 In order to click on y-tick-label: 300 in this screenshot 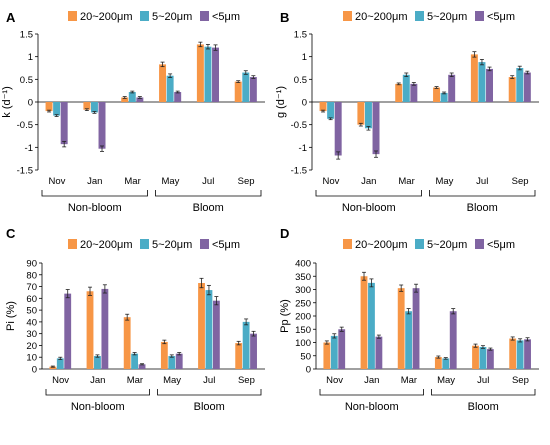, I will do `click(303, 290)`.